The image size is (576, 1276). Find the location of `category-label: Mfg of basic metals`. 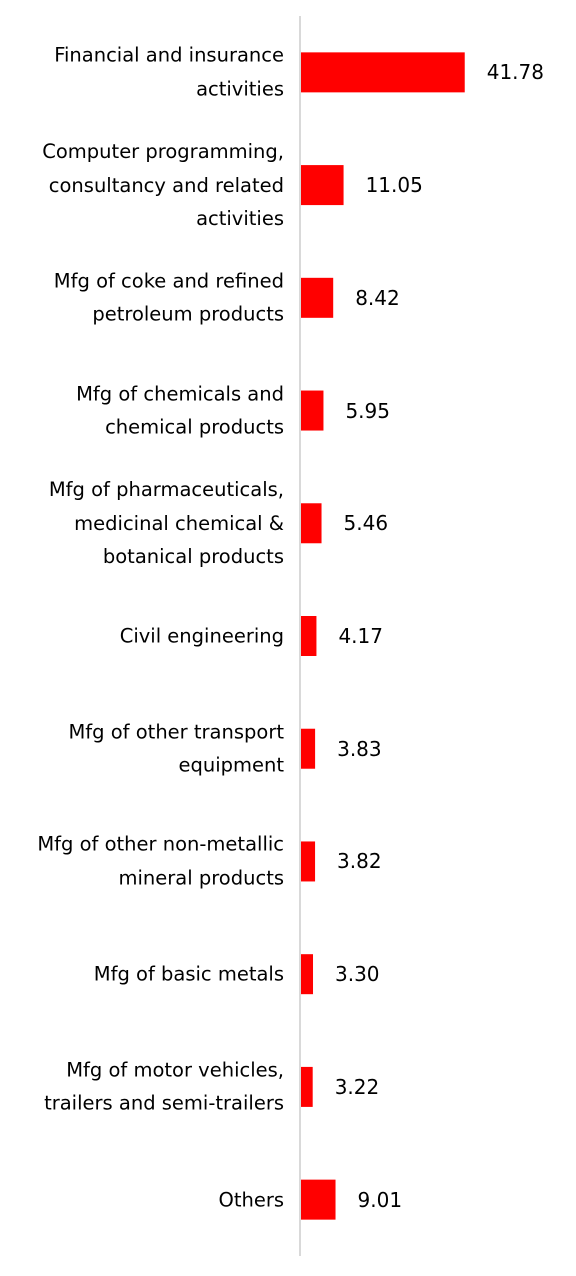

category-label: Mfg of basic metals is located at coordinates (188, 974).